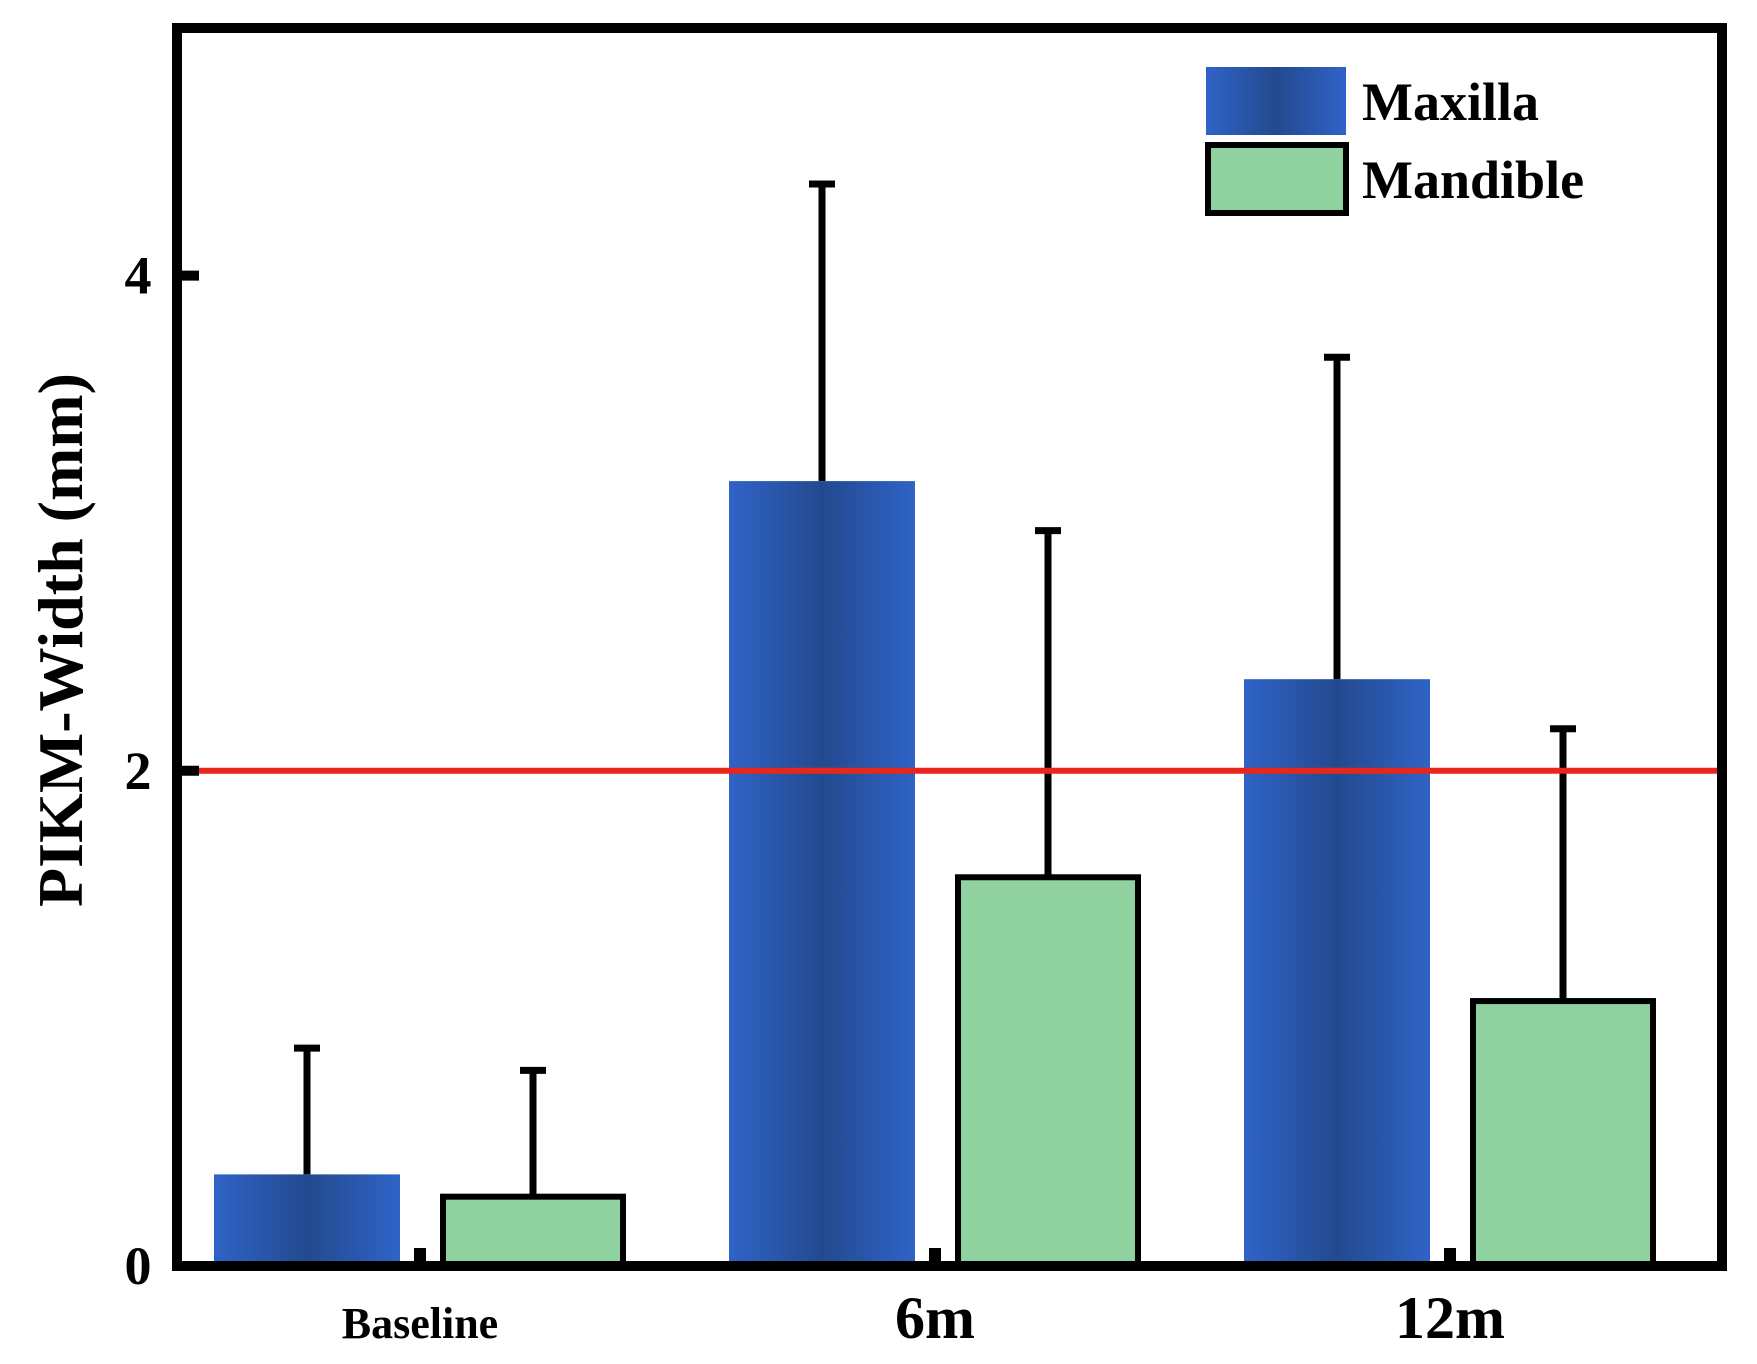  Describe the element at coordinates (1337, 972) in the screenshot. I see `bar-maxilla-12m` at that location.